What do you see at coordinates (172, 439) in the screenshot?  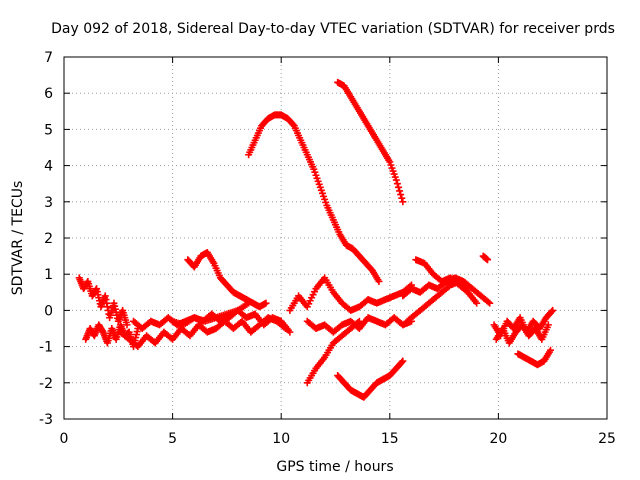 I see `x-tick-label: 5` at bounding box center [172, 439].